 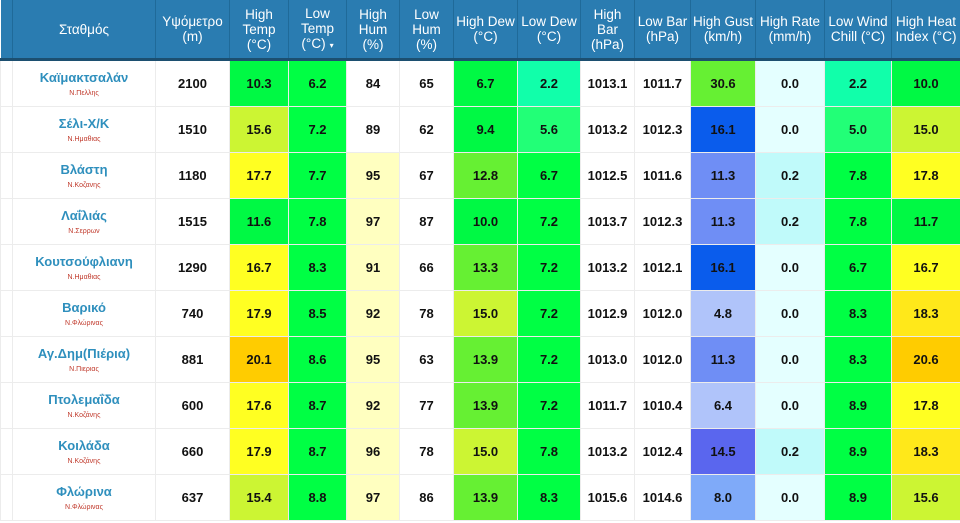 I want to click on station-cell: Σέλι-Χ/Κ Ν.Ημαθιας, so click(x=84, y=129).